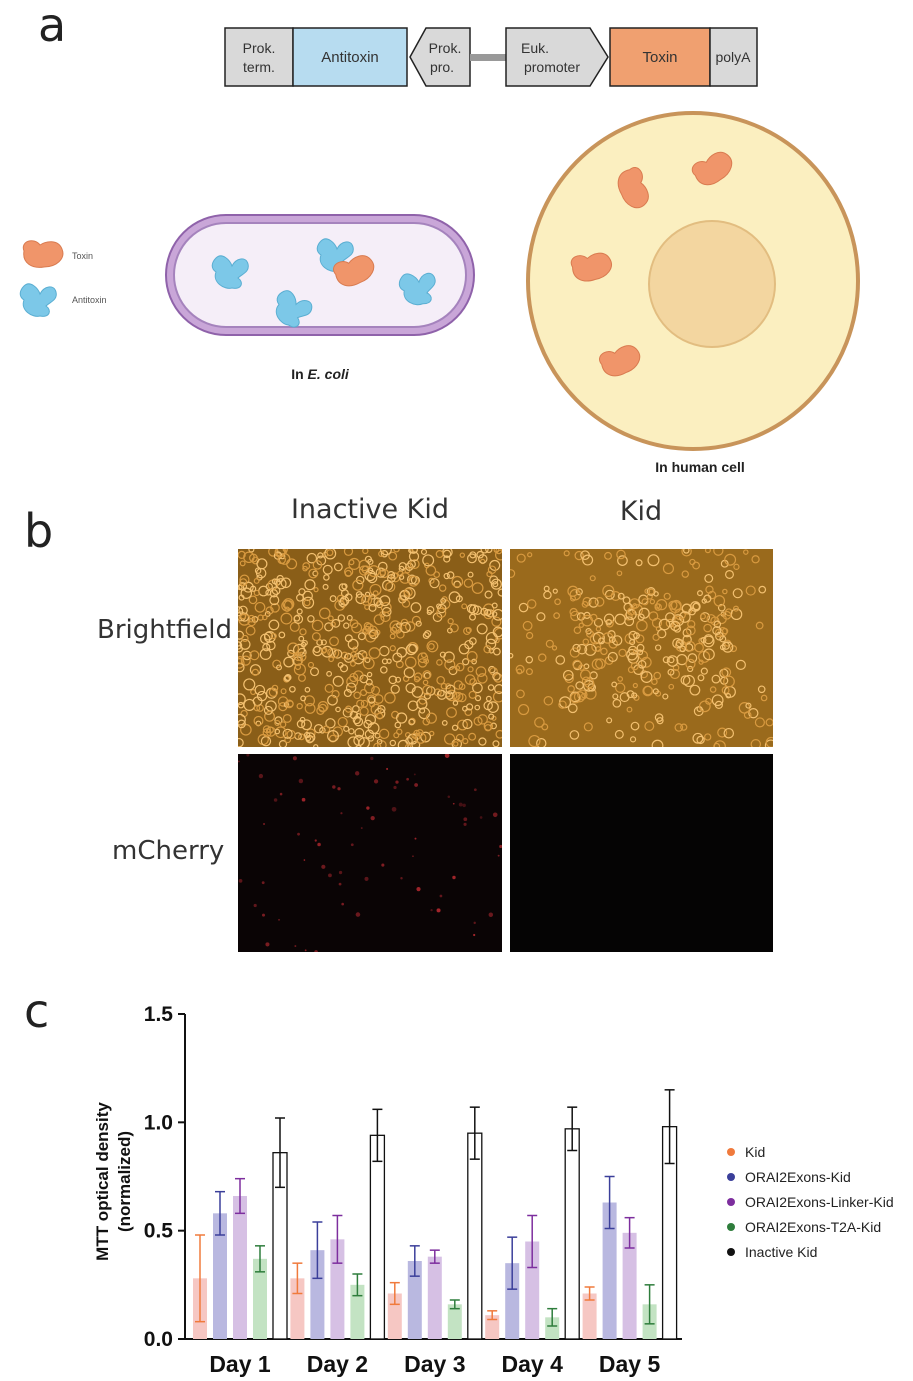 This screenshot has width=913, height=1381. I want to click on column-header-inactive-kid: Inactive Kid, so click(370, 509).